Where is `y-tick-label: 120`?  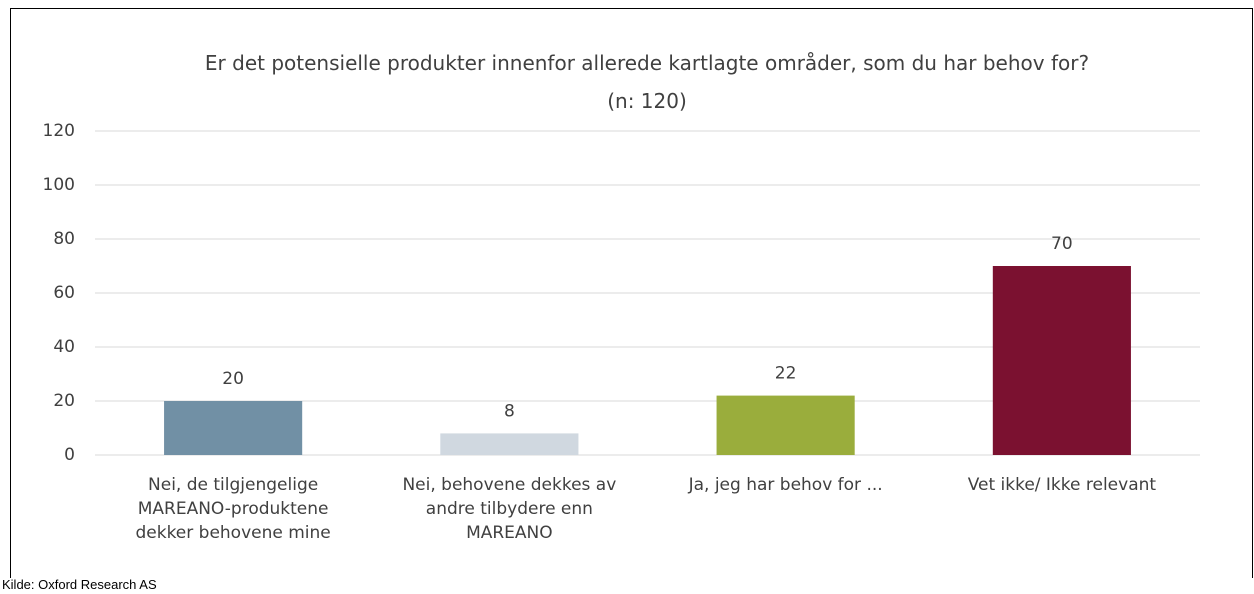
y-tick-label: 120 is located at coordinates (59, 131).